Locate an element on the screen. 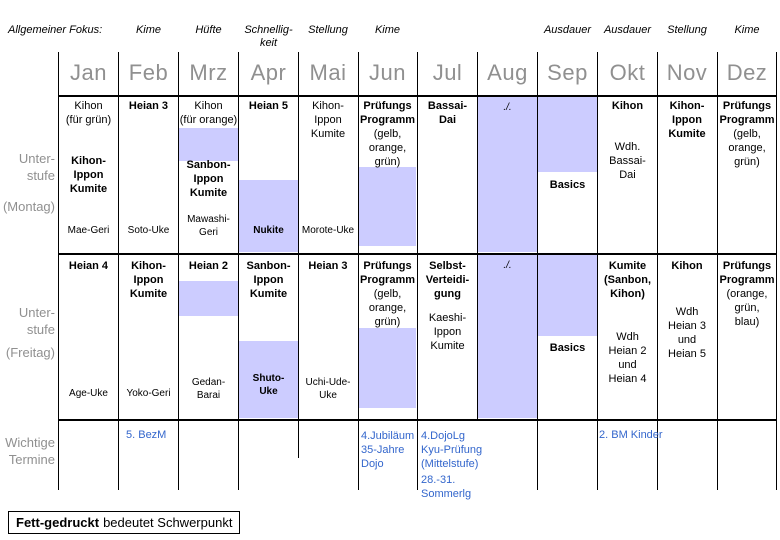  month-header-jun: Jun is located at coordinates (387, 72).